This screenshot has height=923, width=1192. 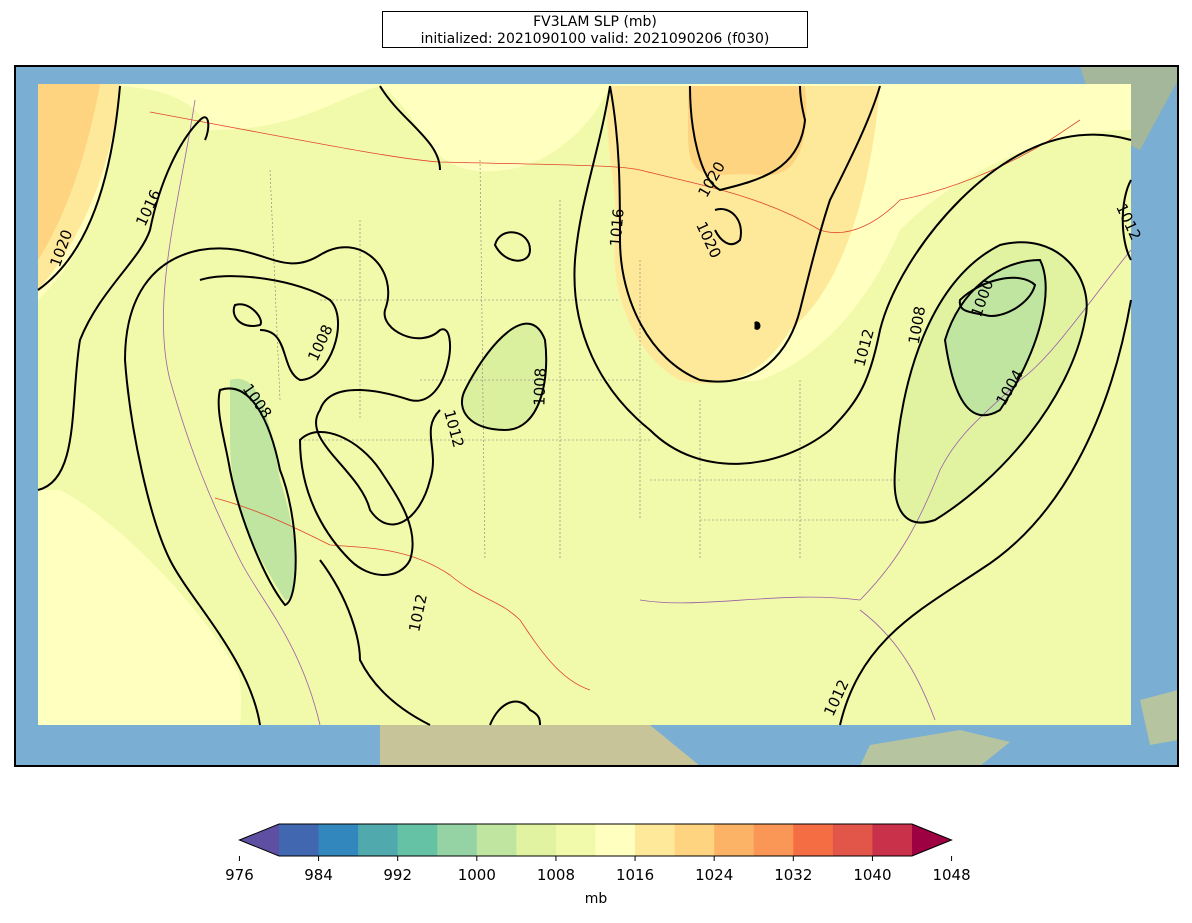 I want to click on contour-1020-pacific, so click(x=79, y=188).